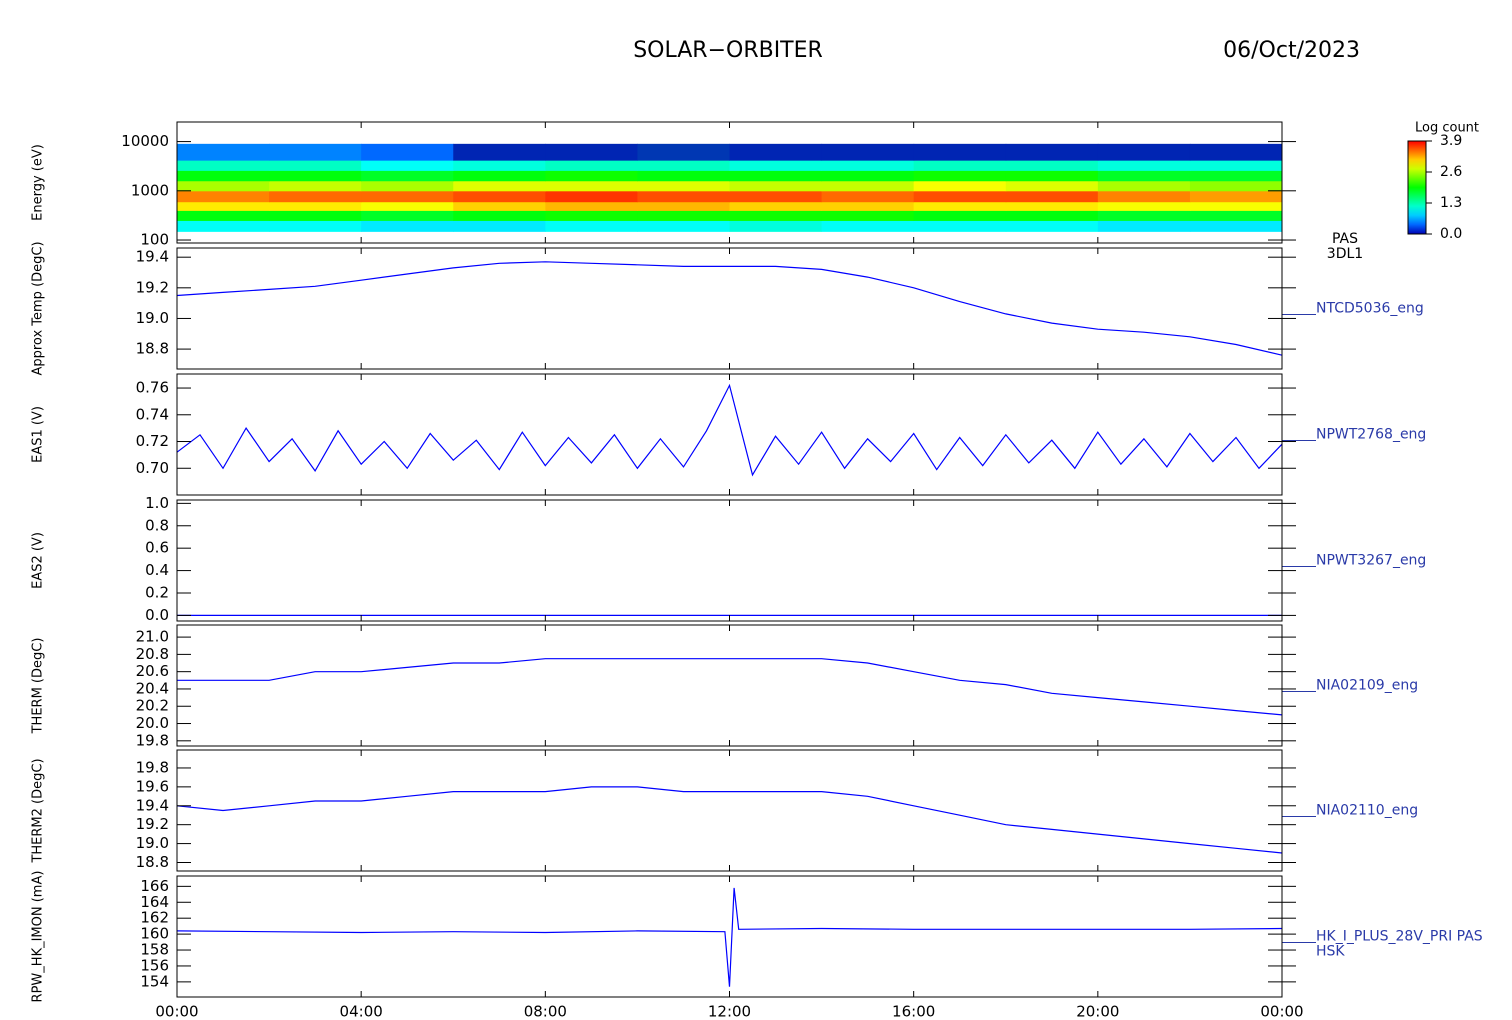  Describe the element at coordinates (157, 525) in the screenshot. I see `y-tick-label: 0.8` at that location.